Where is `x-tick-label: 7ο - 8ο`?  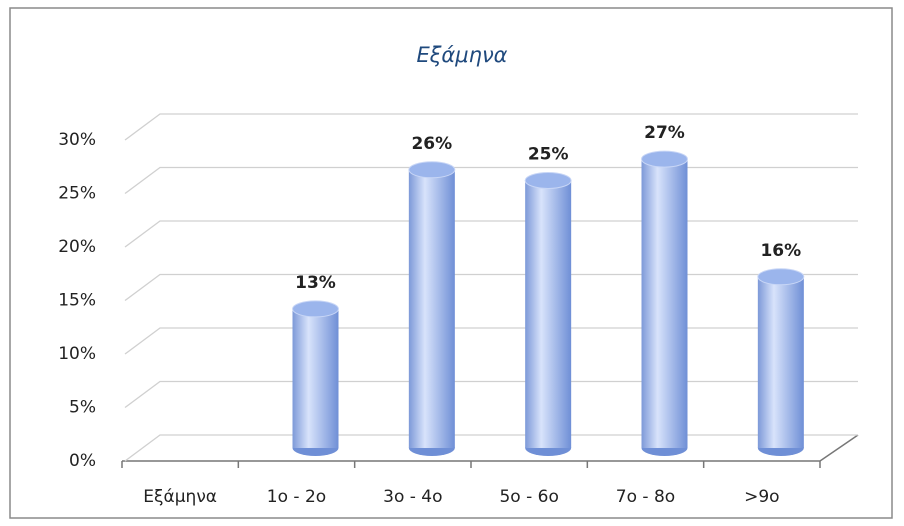
x-tick-label: 7ο - 8ο is located at coordinates (645, 497).